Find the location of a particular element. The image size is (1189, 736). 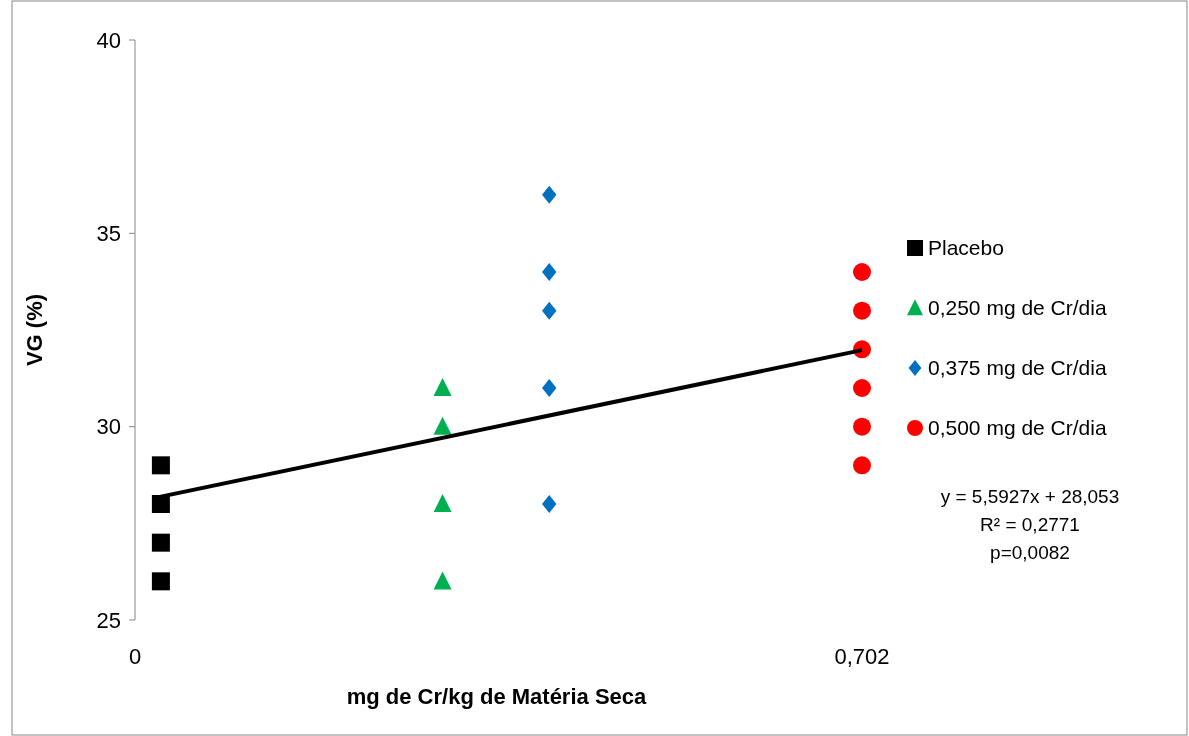

x-tick-label: 0,702 is located at coordinates (862, 656).